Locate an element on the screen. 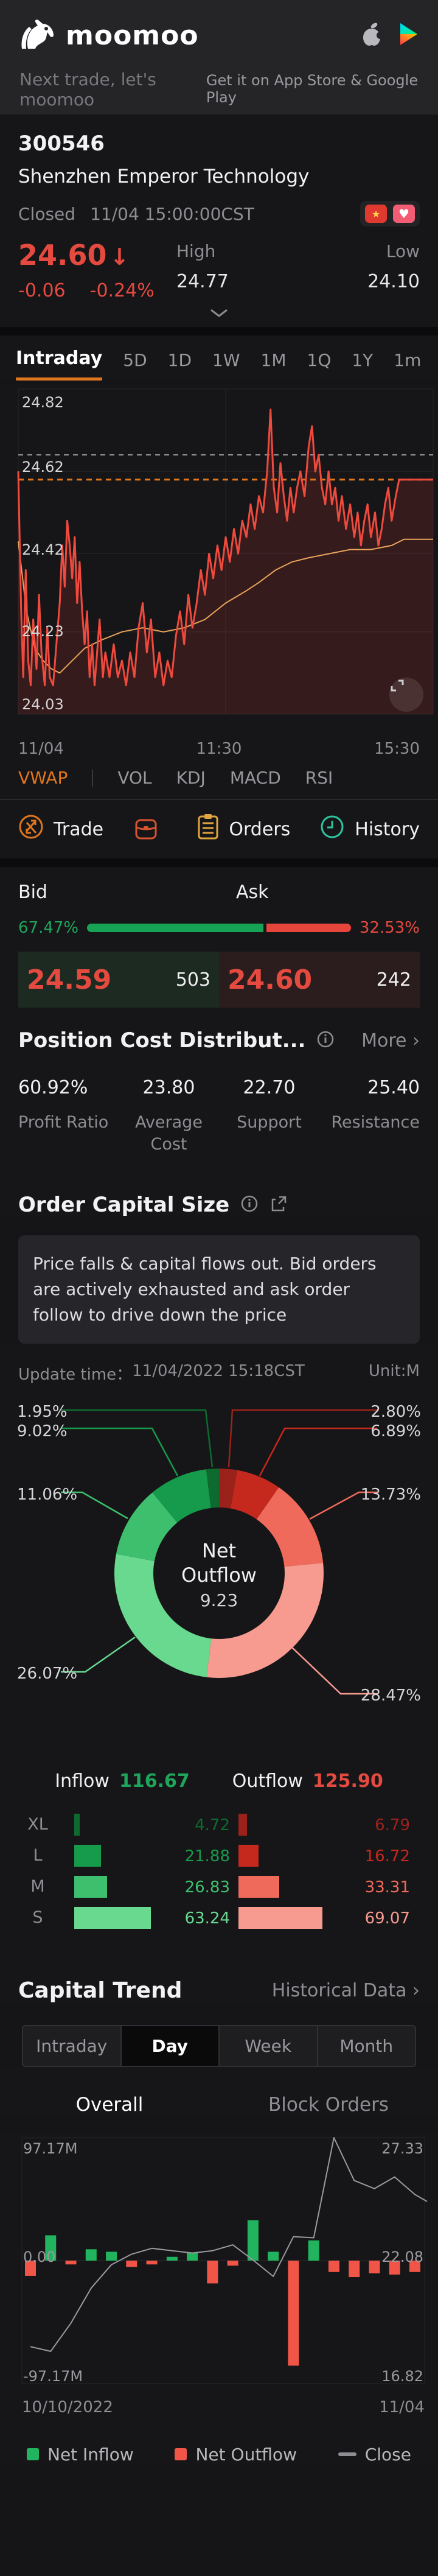 Image resolution: width=438 pixels, height=2576 pixels. share-icon is located at coordinates (278, 1205).